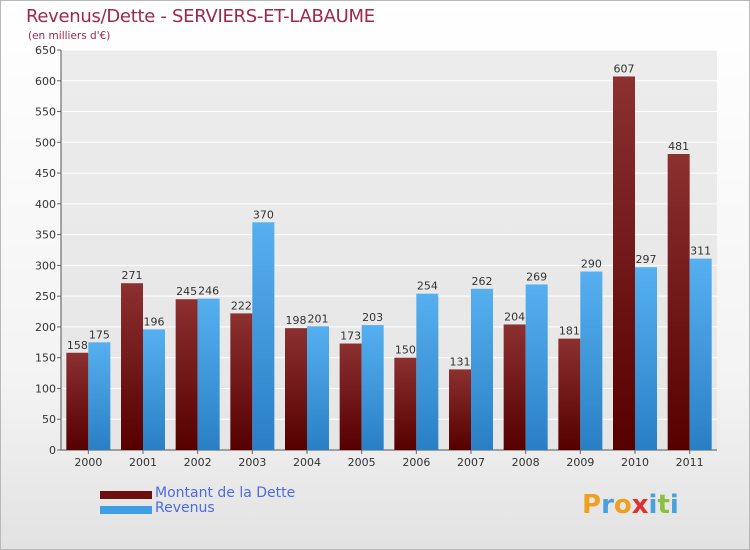 Image resolution: width=750 pixels, height=550 pixels. Describe the element at coordinates (663, 505) in the screenshot. I see `logo-letter: t` at that location.